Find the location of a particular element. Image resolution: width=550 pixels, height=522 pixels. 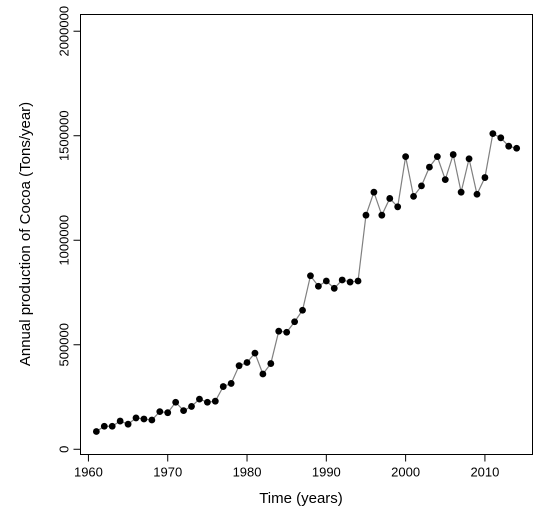

y-tick-label: 500000 is located at coordinates (64, 344).